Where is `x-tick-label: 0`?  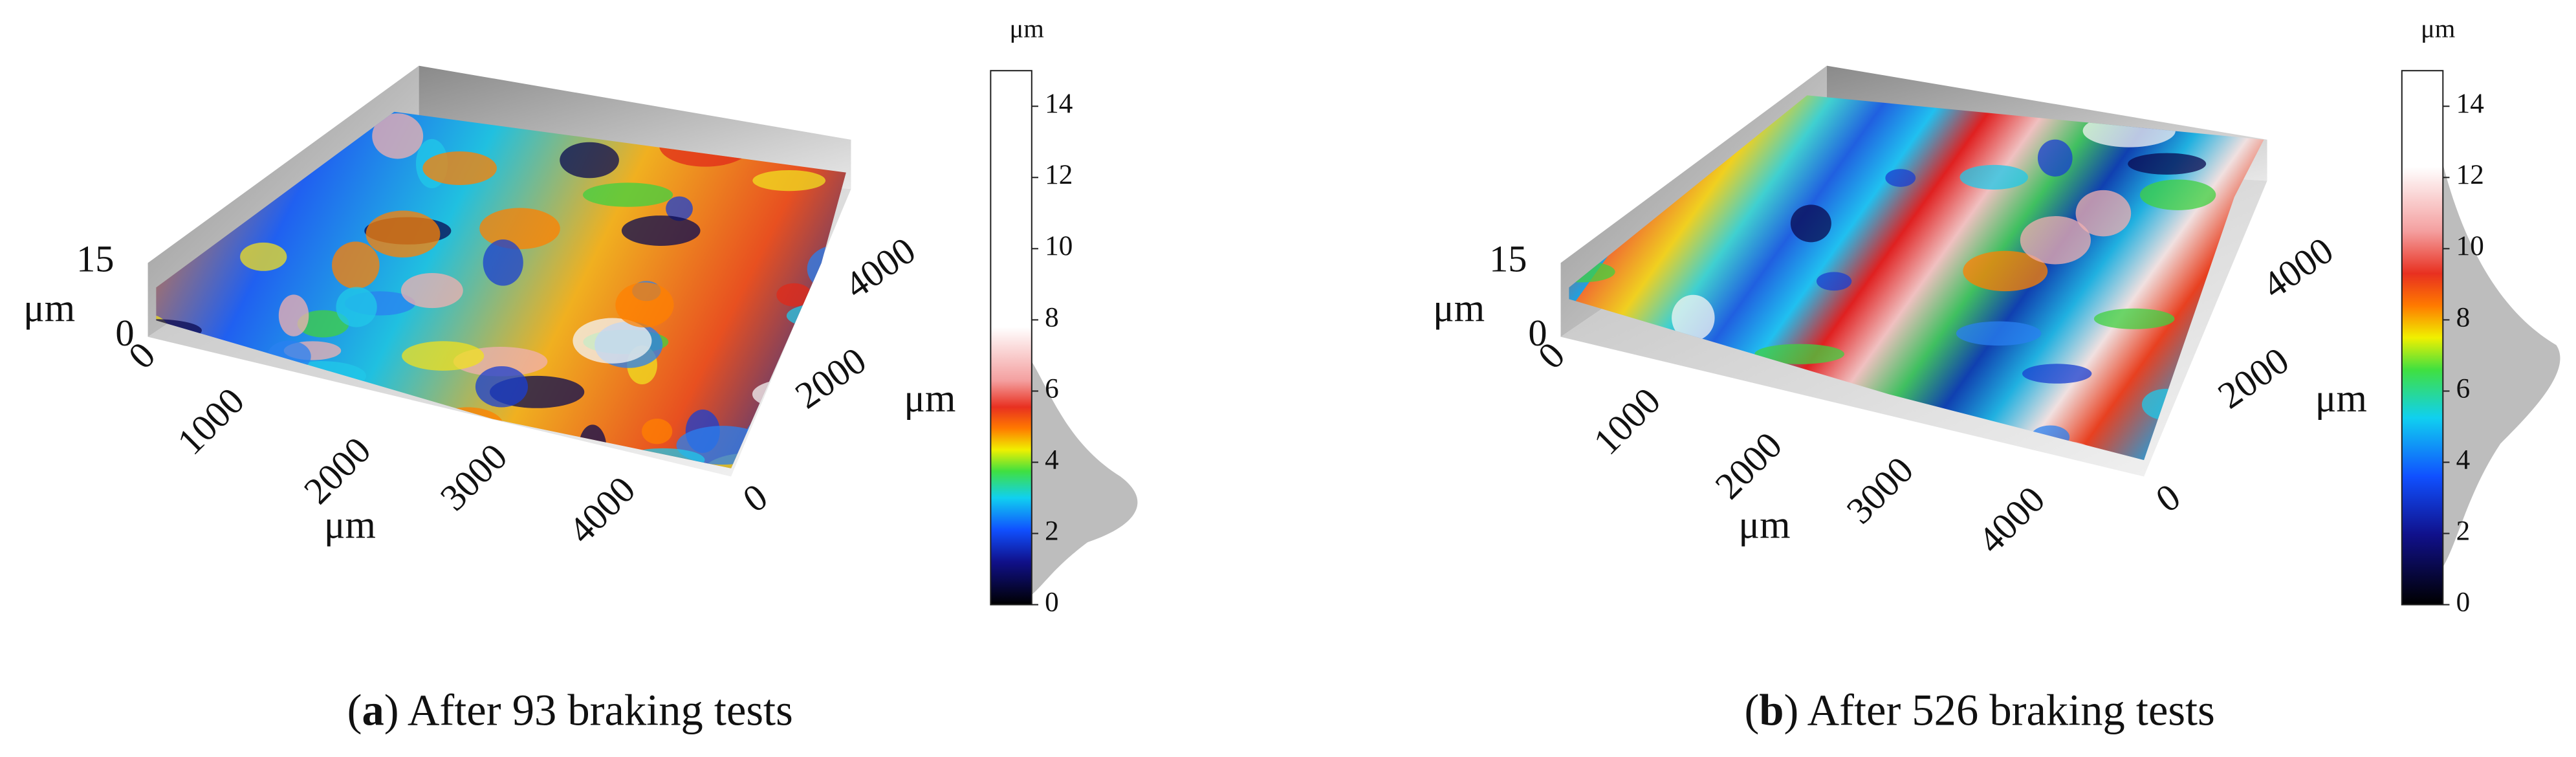
x-tick-label: 0 is located at coordinates (1551, 356).